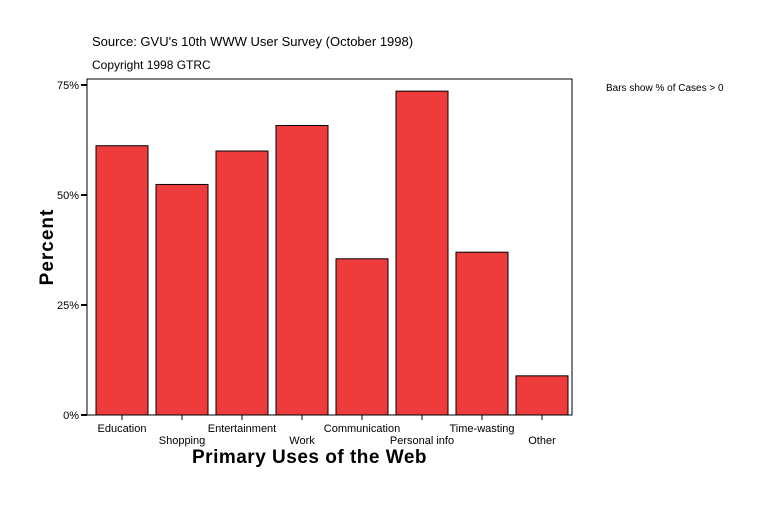 The width and height of the screenshot is (760, 506). What do you see at coordinates (68, 86) in the screenshot?
I see `y-tick-label: 75%` at bounding box center [68, 86].